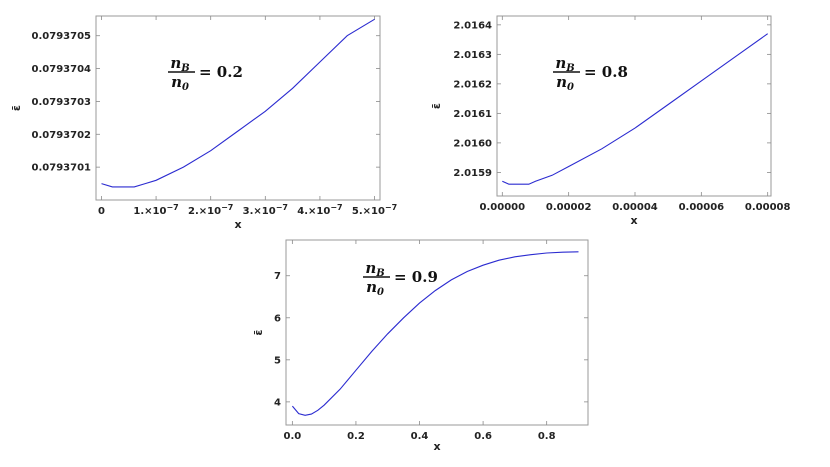  I want to click on x-tick-label: 0.00000, so click(503, 207).